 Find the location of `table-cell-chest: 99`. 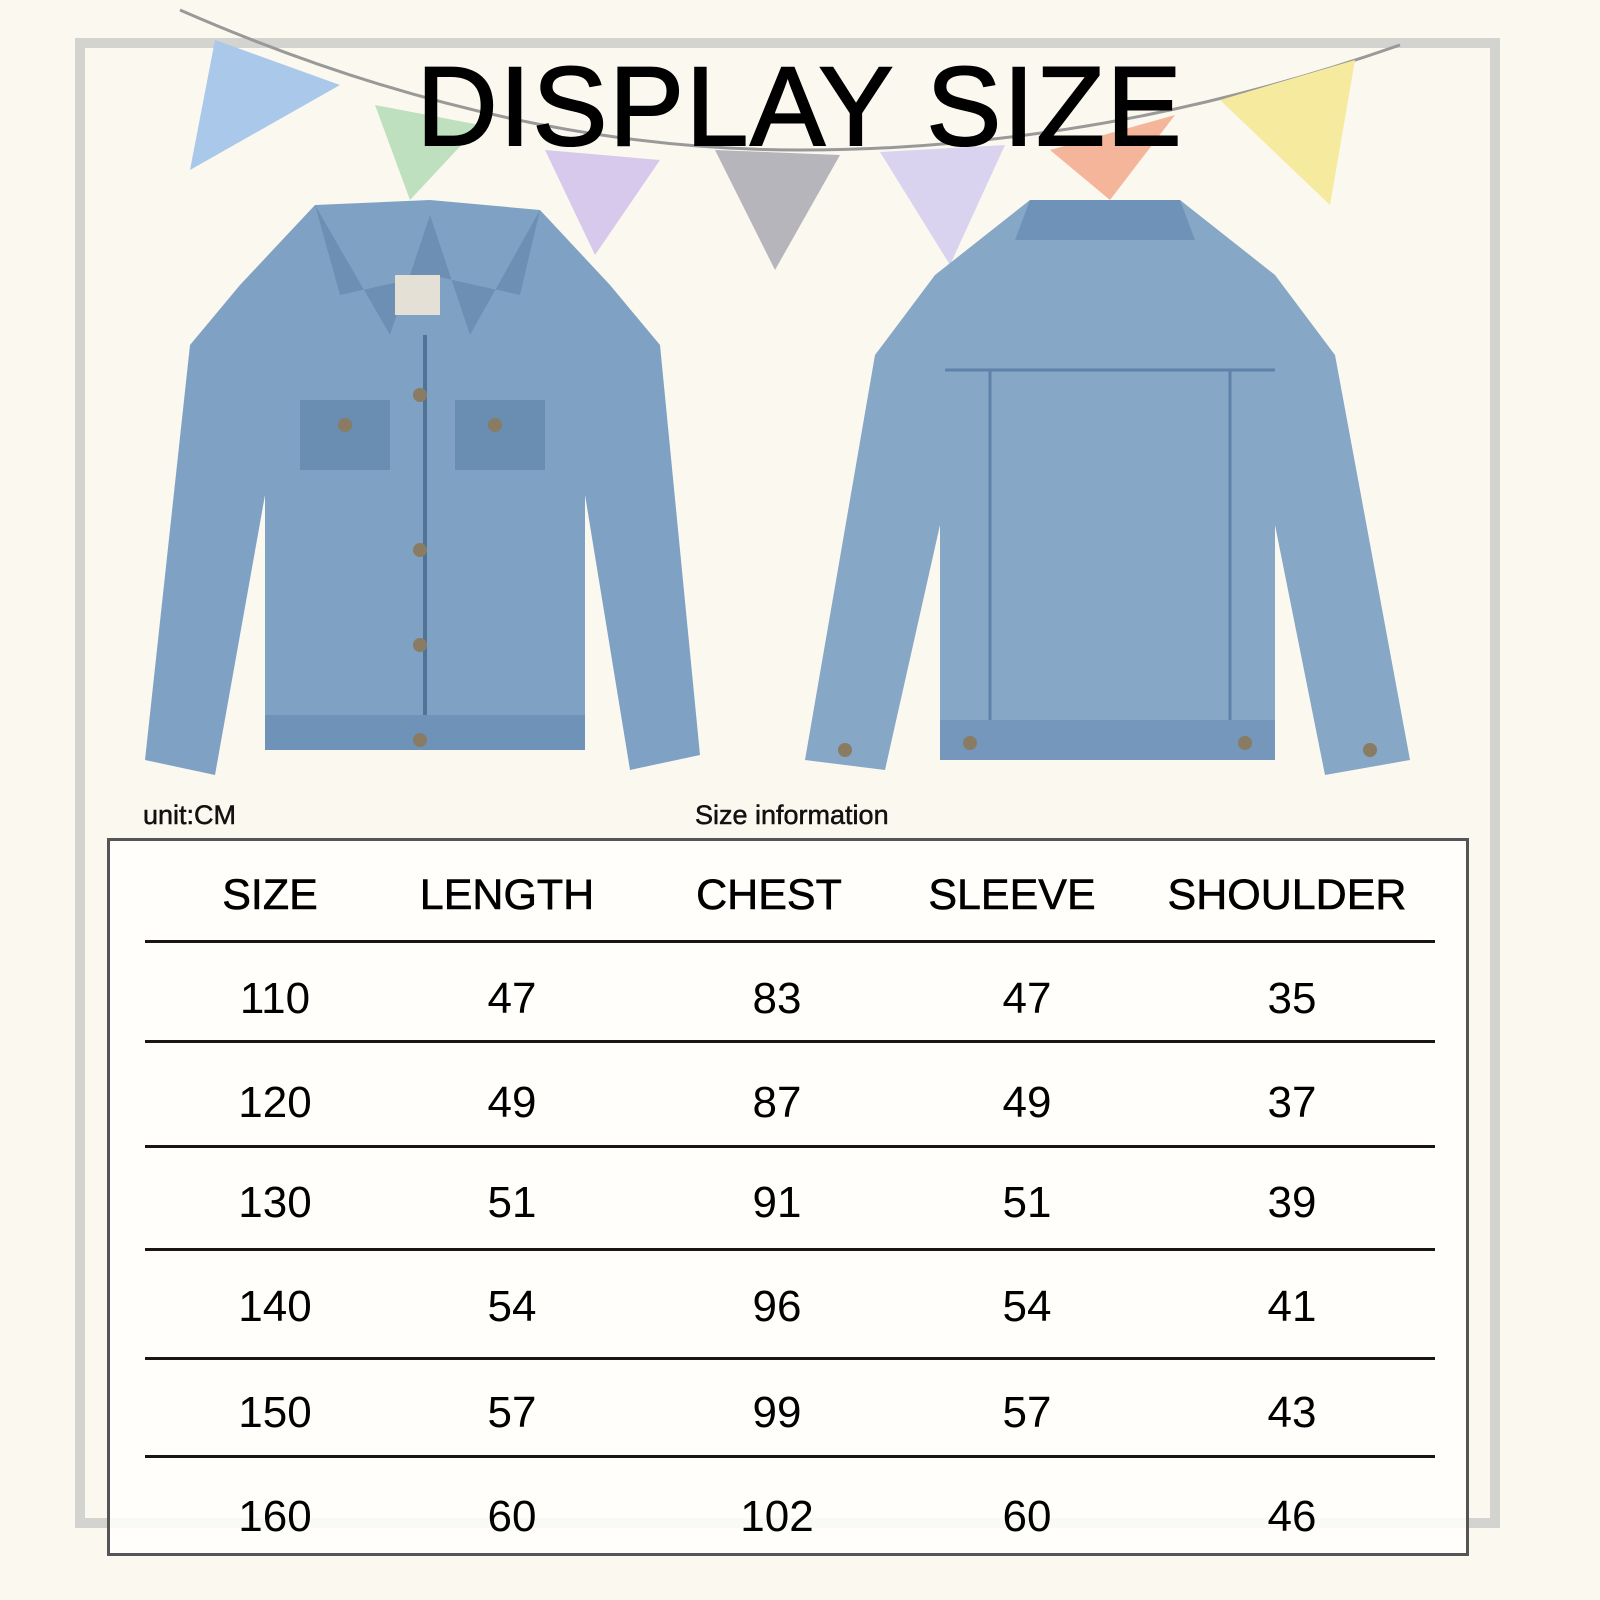

table-cell-chest: 99 is located at coordinates (777, 1412).